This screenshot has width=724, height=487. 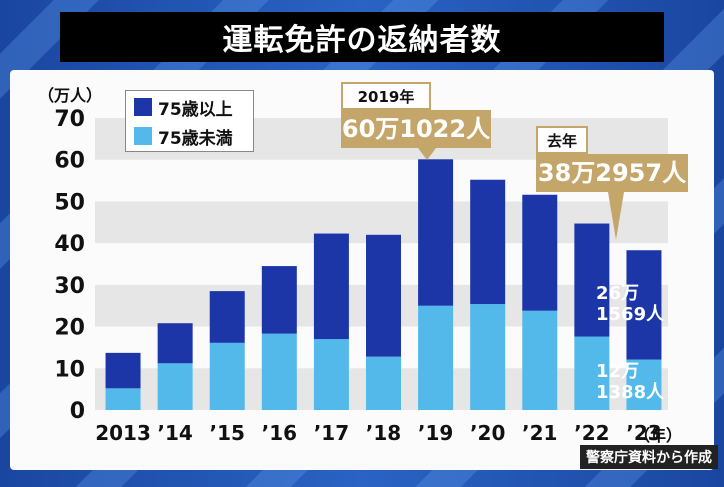 I want to click on x-axis-unit: （年）, so click(x=658, y=435).